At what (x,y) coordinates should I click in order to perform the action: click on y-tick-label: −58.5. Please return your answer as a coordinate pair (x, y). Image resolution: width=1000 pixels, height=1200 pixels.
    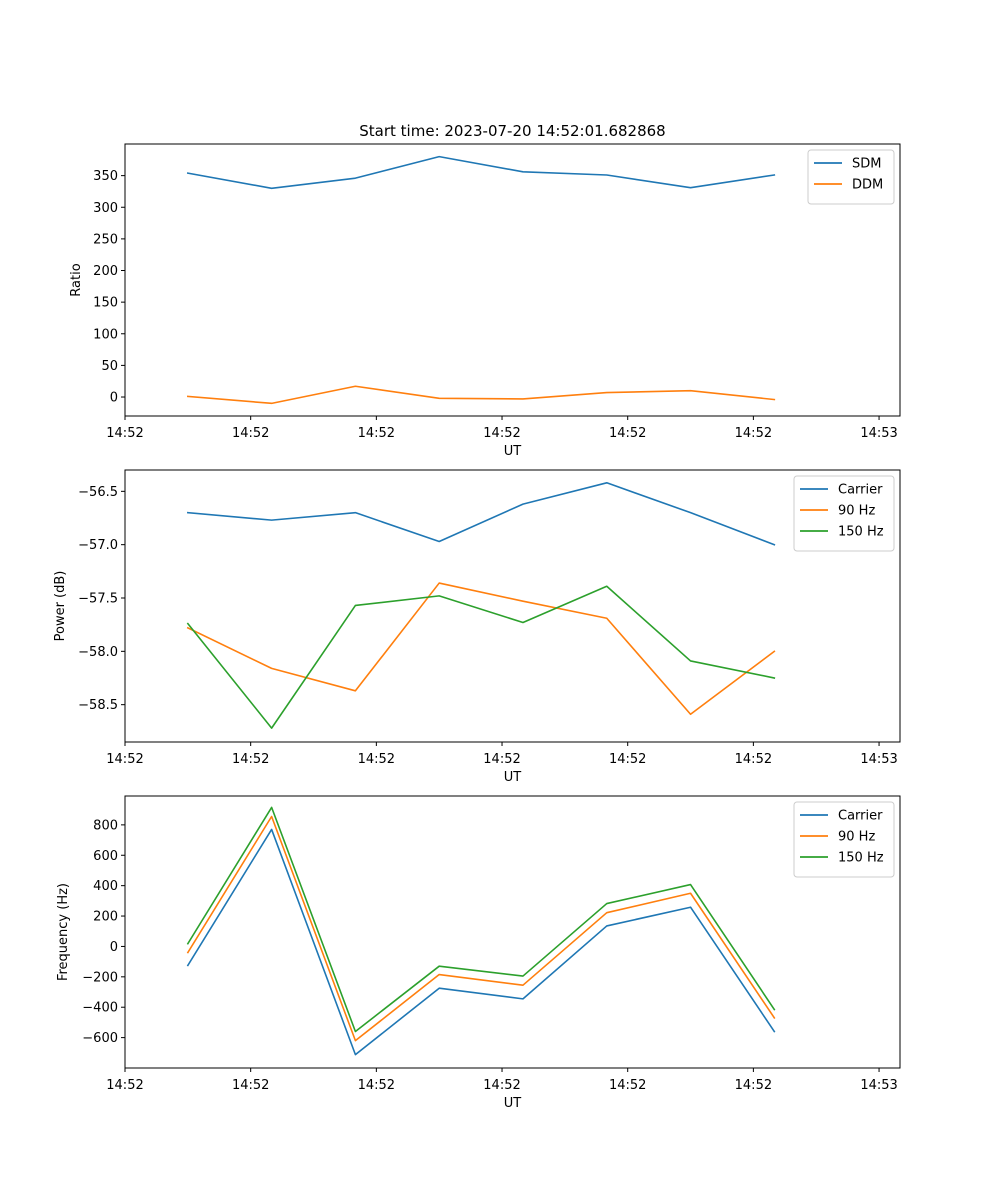
    Looking at the image, I should click on (98, 705).